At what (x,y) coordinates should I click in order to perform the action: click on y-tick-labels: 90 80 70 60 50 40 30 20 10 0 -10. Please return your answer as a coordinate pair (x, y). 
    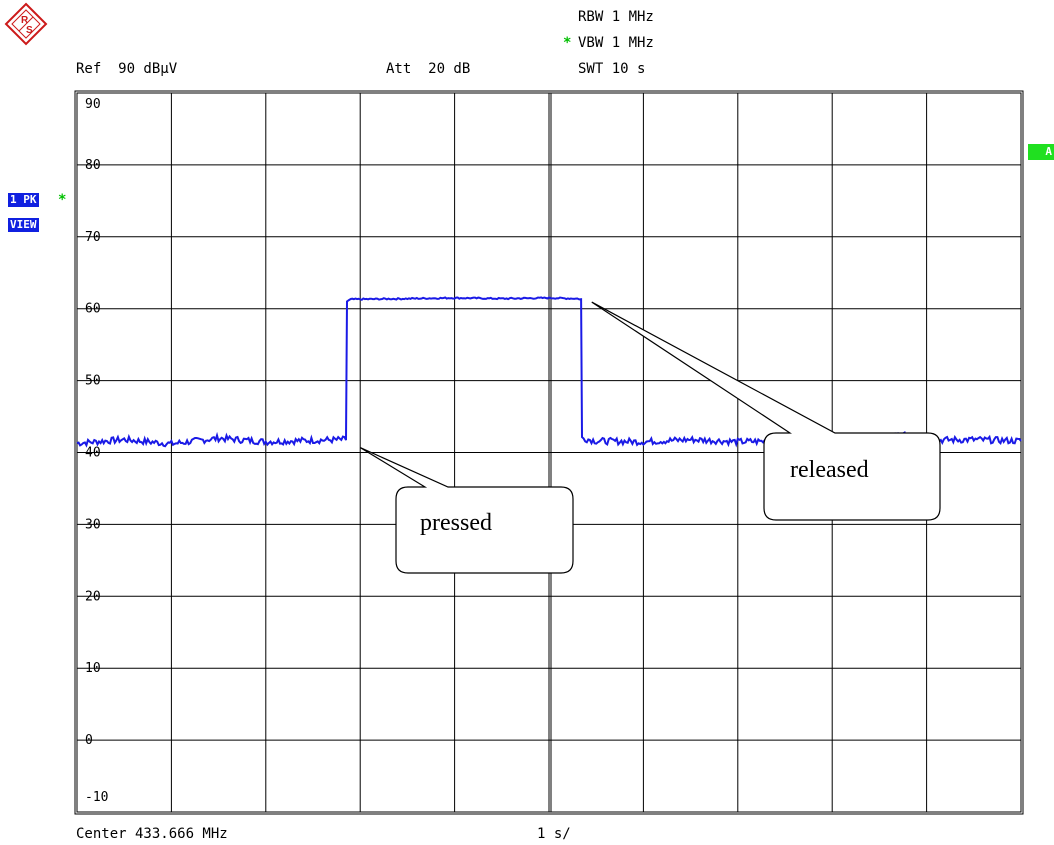
    Looking at the image, I should click on (96, 451).